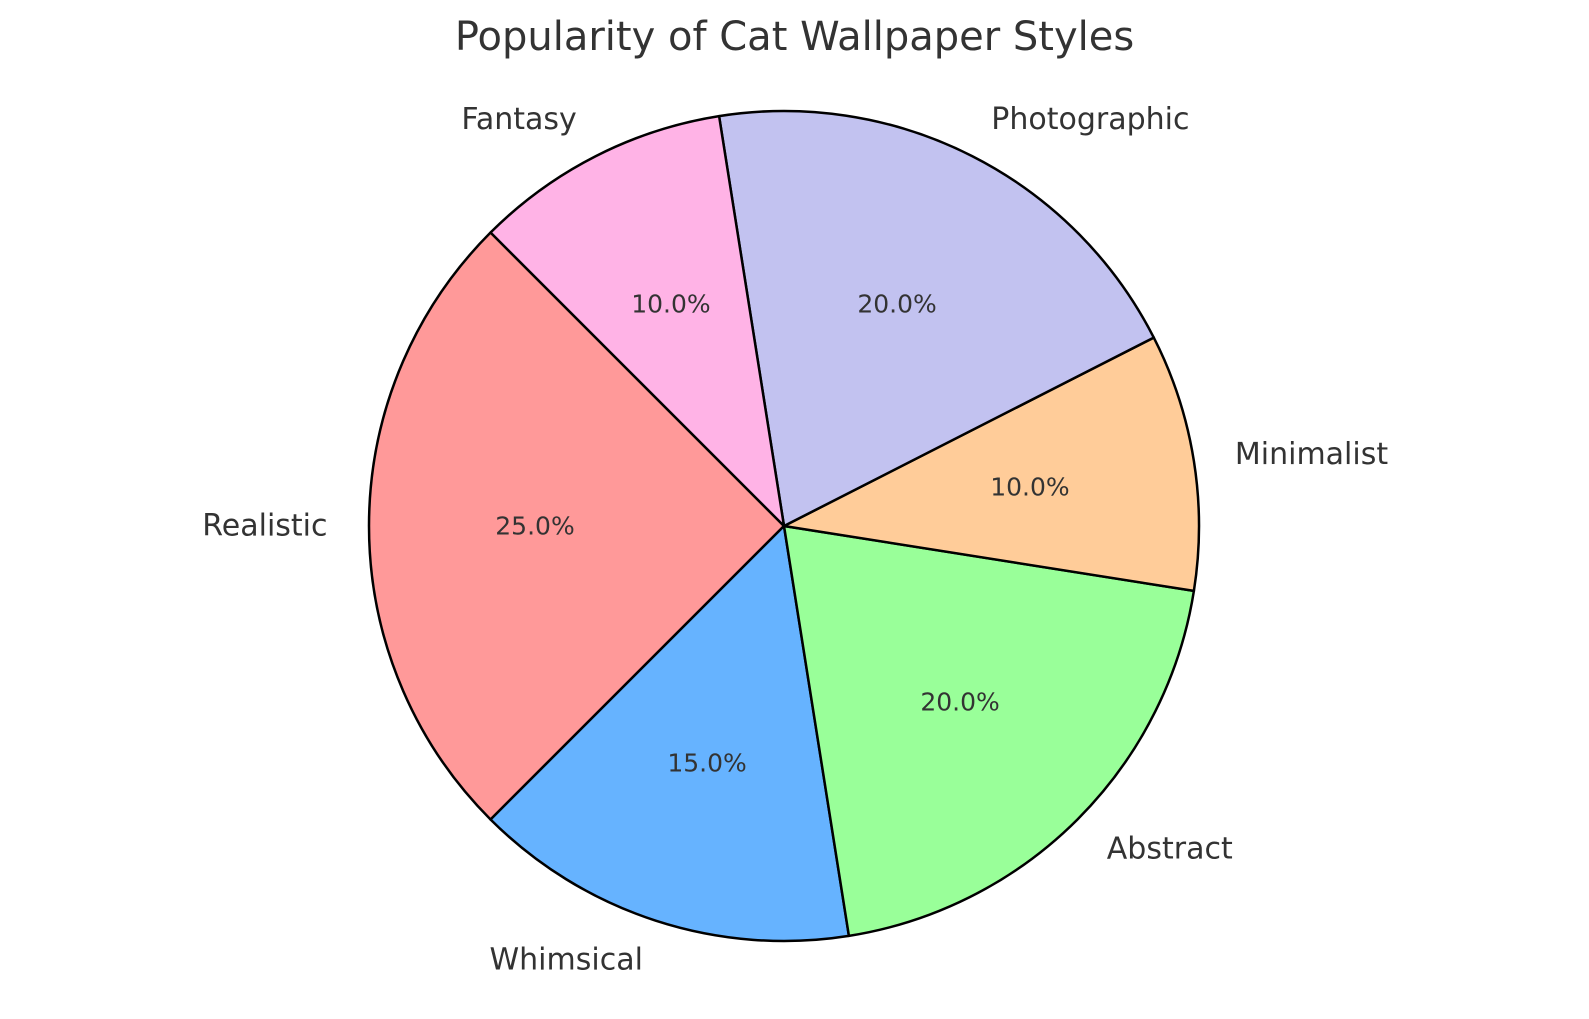 The width and height of the screenshot is (1589, 1019). What do you see at coordinates (959, 702) in the screenshot?
I see `pct-label-abstract: 20.0%` at bounding box center [959, 702].